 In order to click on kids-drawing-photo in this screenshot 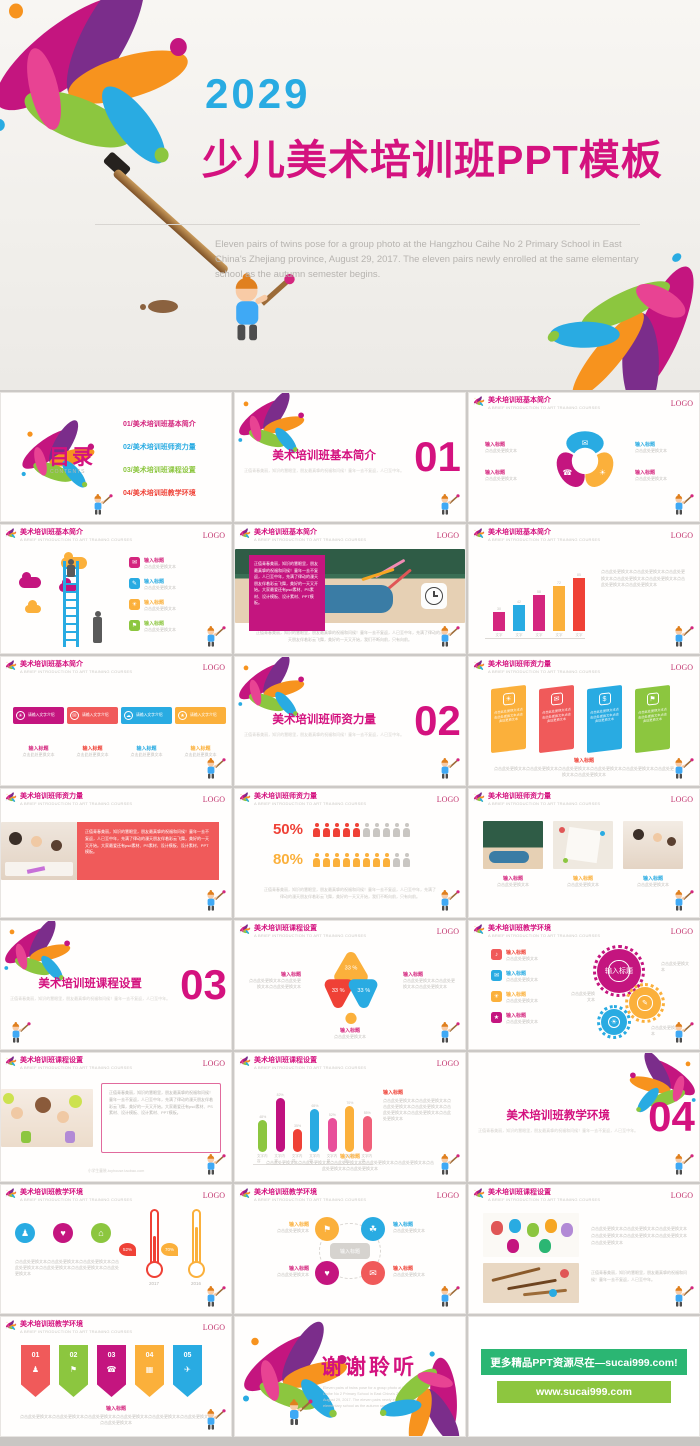, I will do `click(39, 851)`.